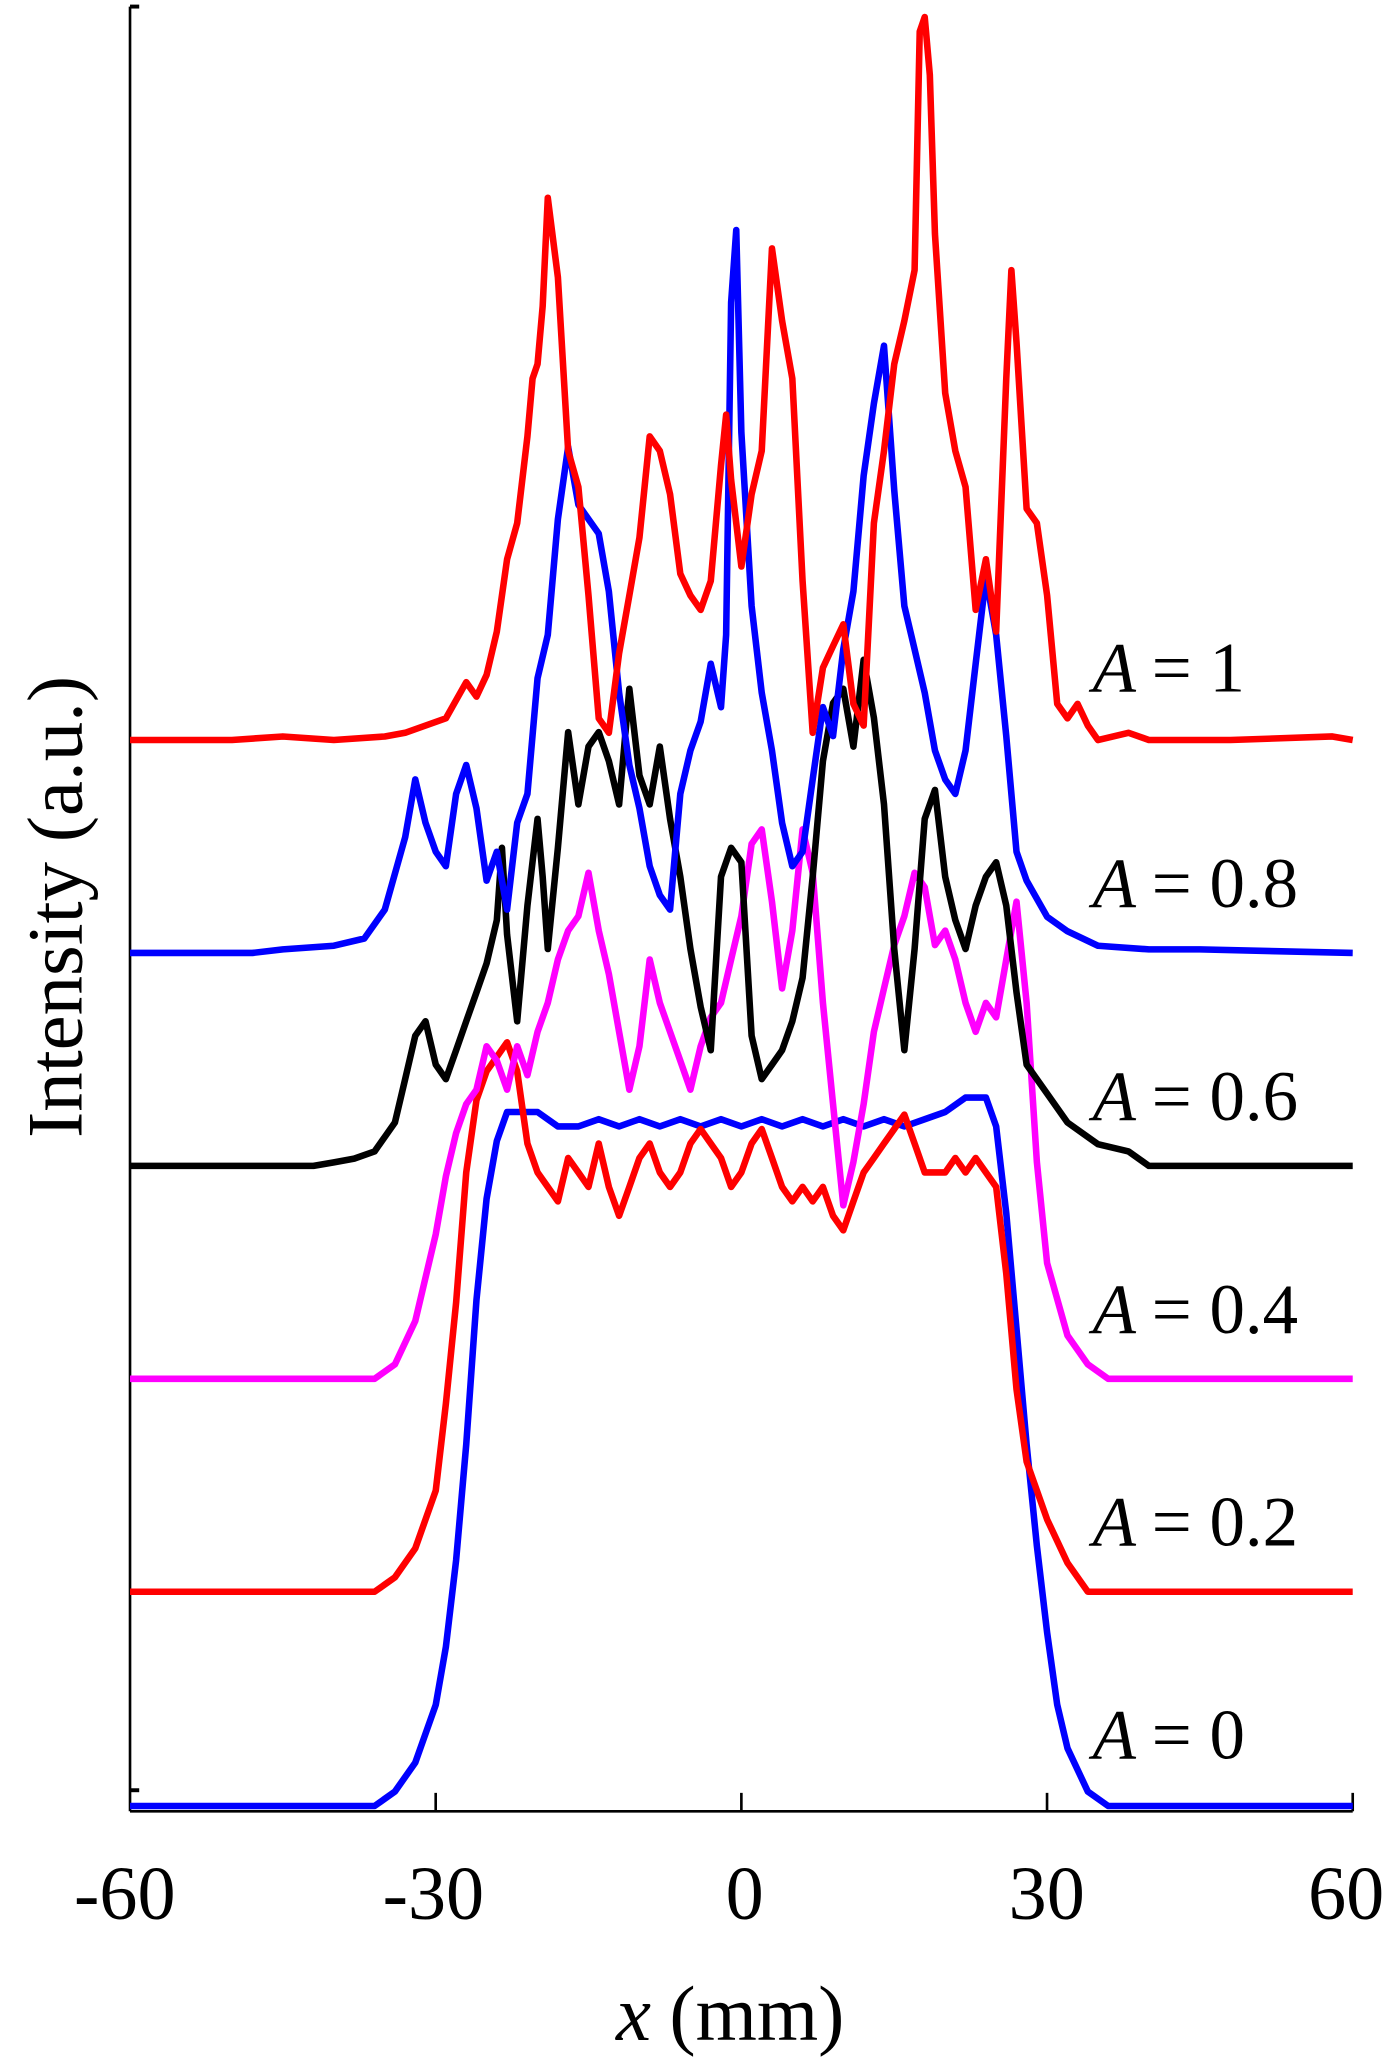  I want to click on x-tick-label: 0, so click(745, 1894).